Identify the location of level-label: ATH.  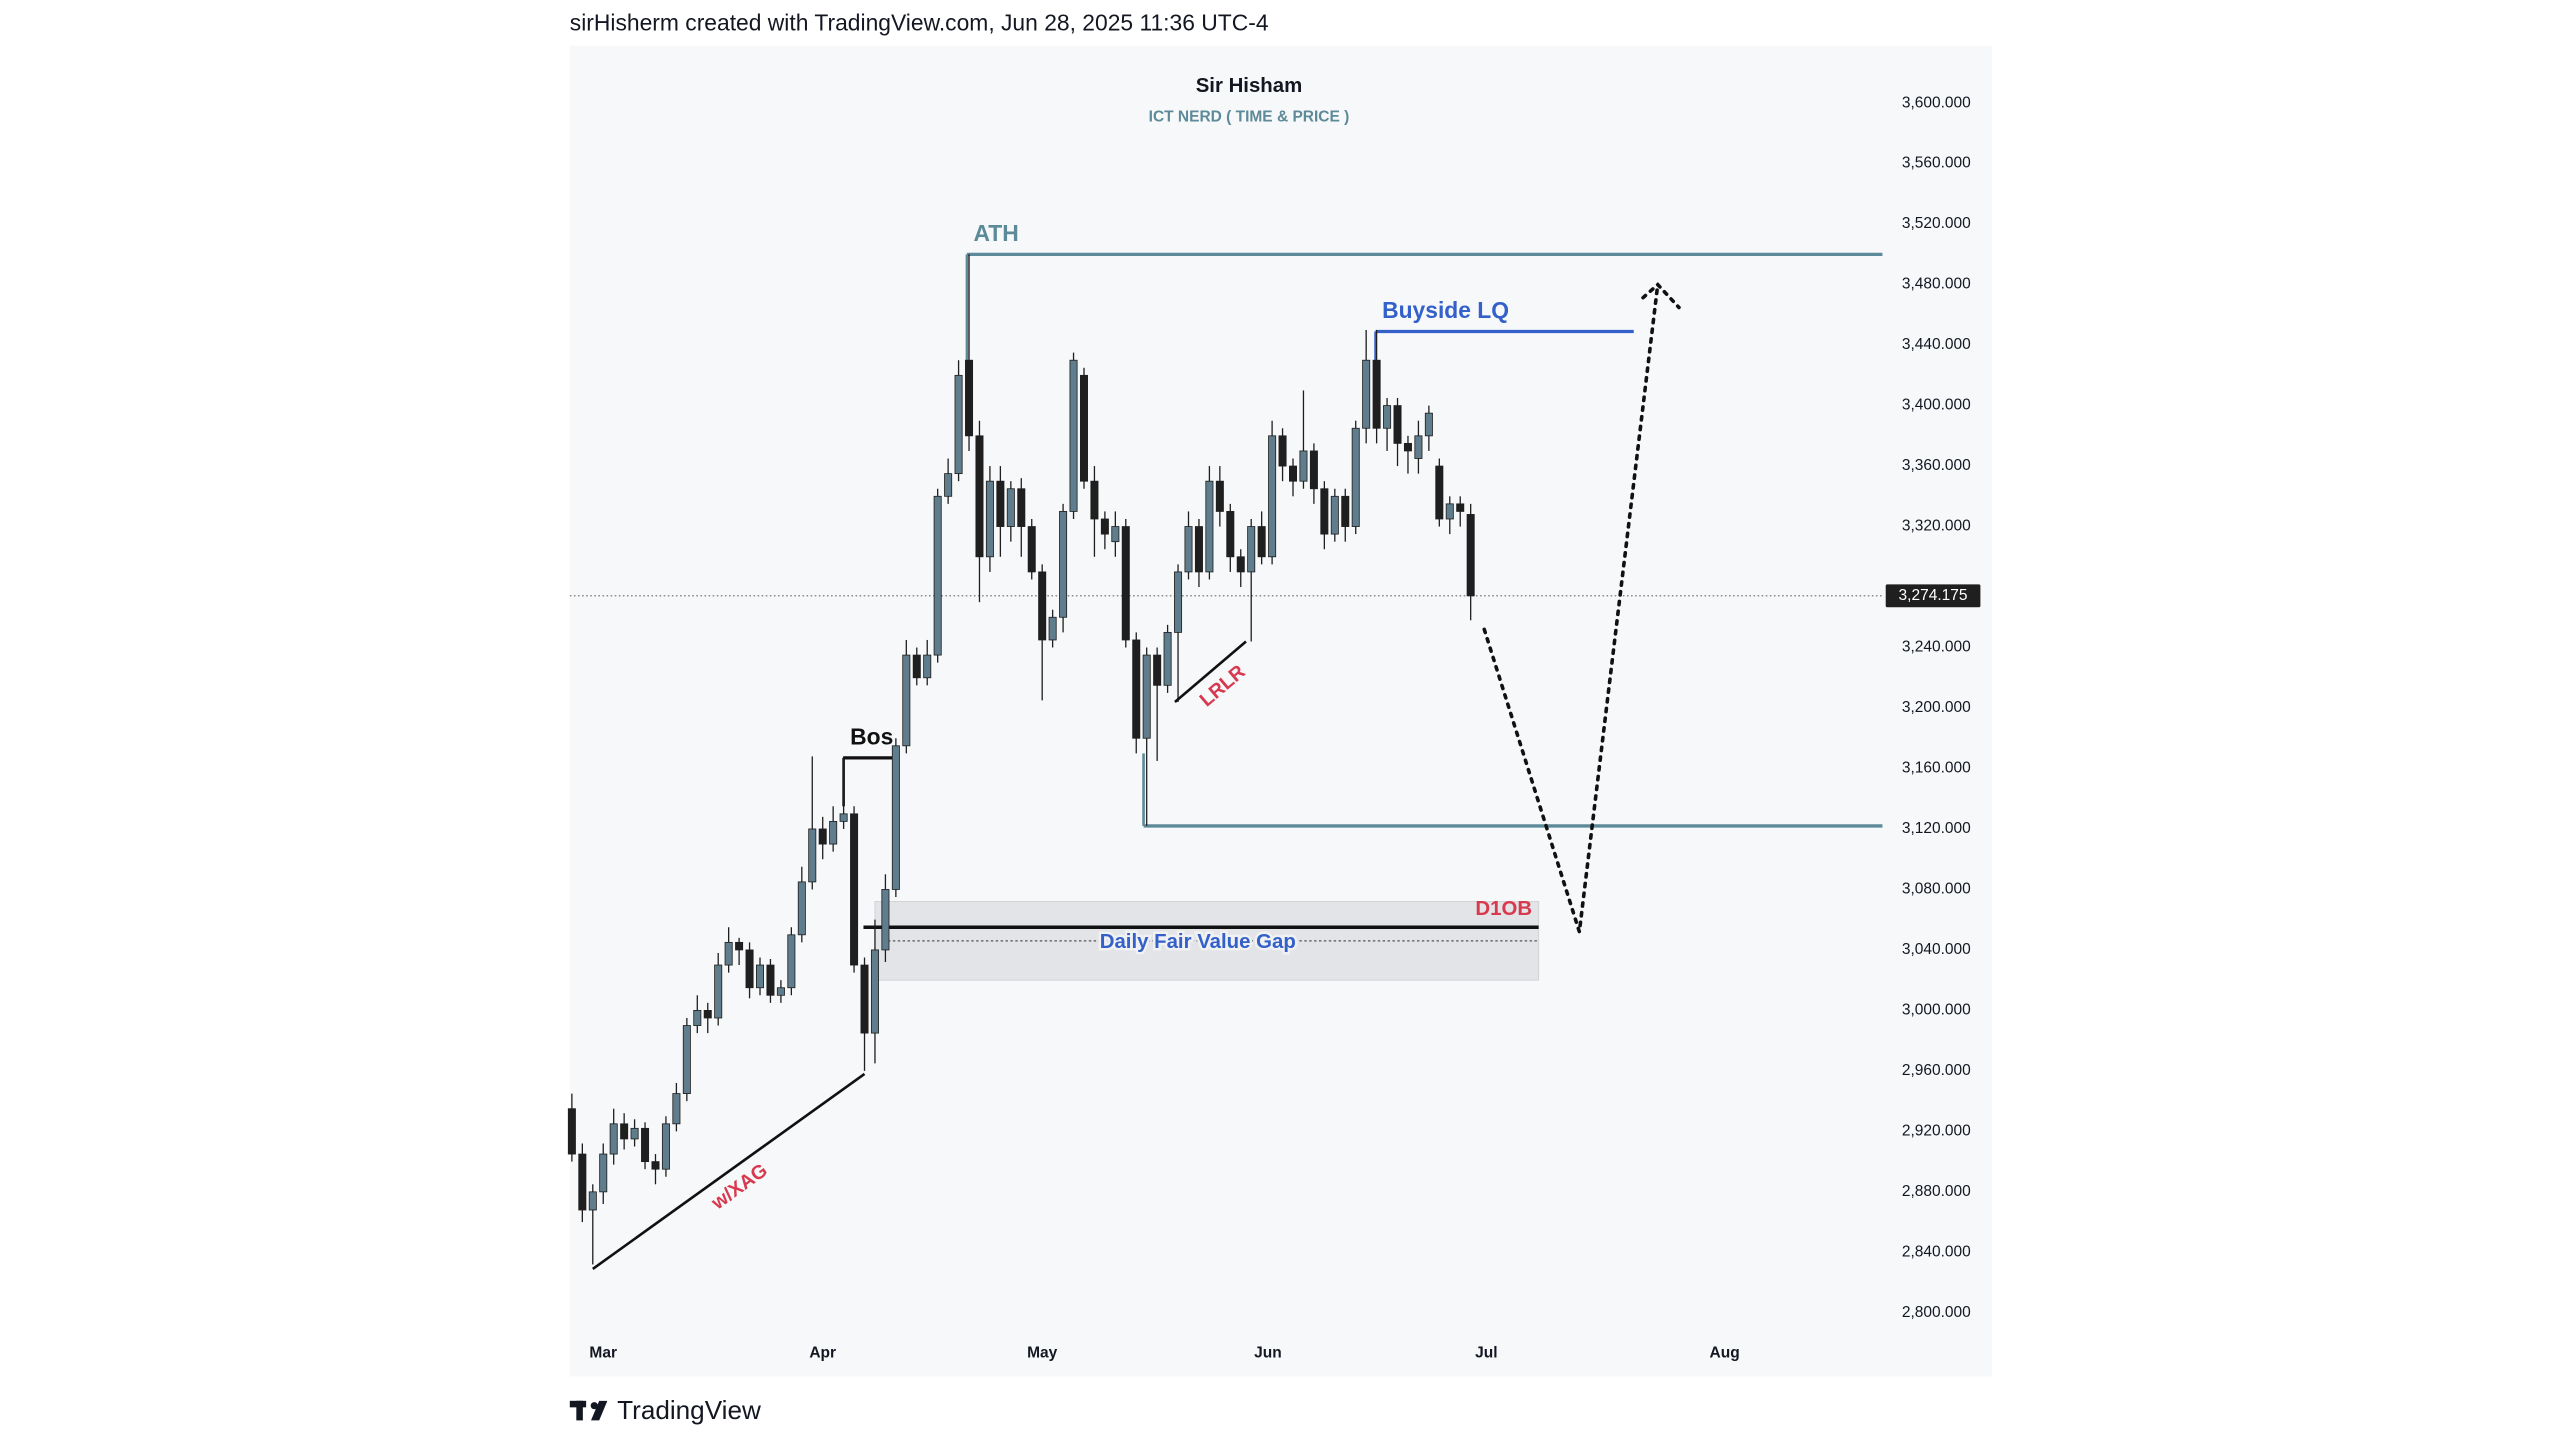
(995, 233).